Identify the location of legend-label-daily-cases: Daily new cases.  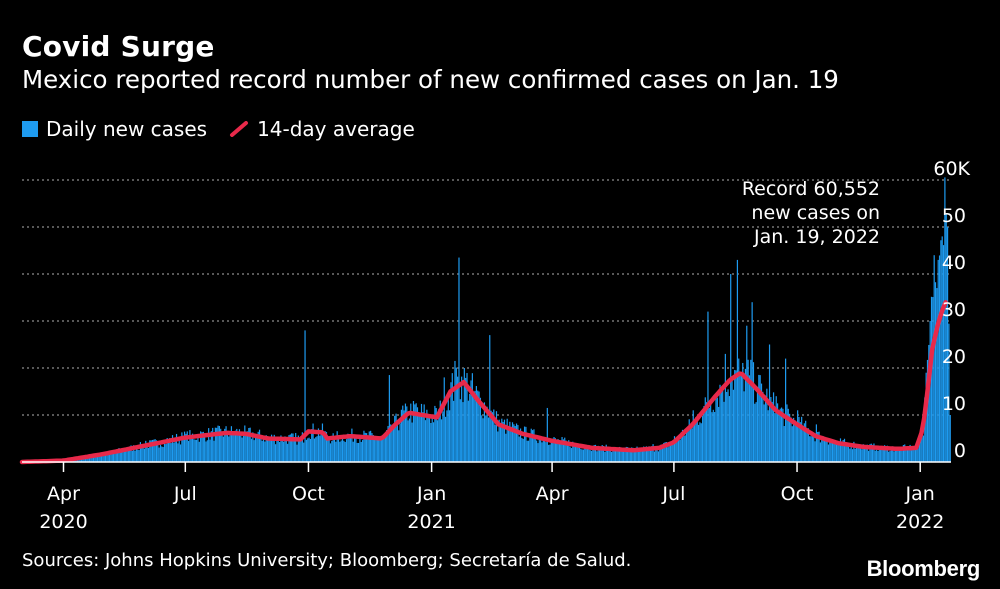
(127, 129).